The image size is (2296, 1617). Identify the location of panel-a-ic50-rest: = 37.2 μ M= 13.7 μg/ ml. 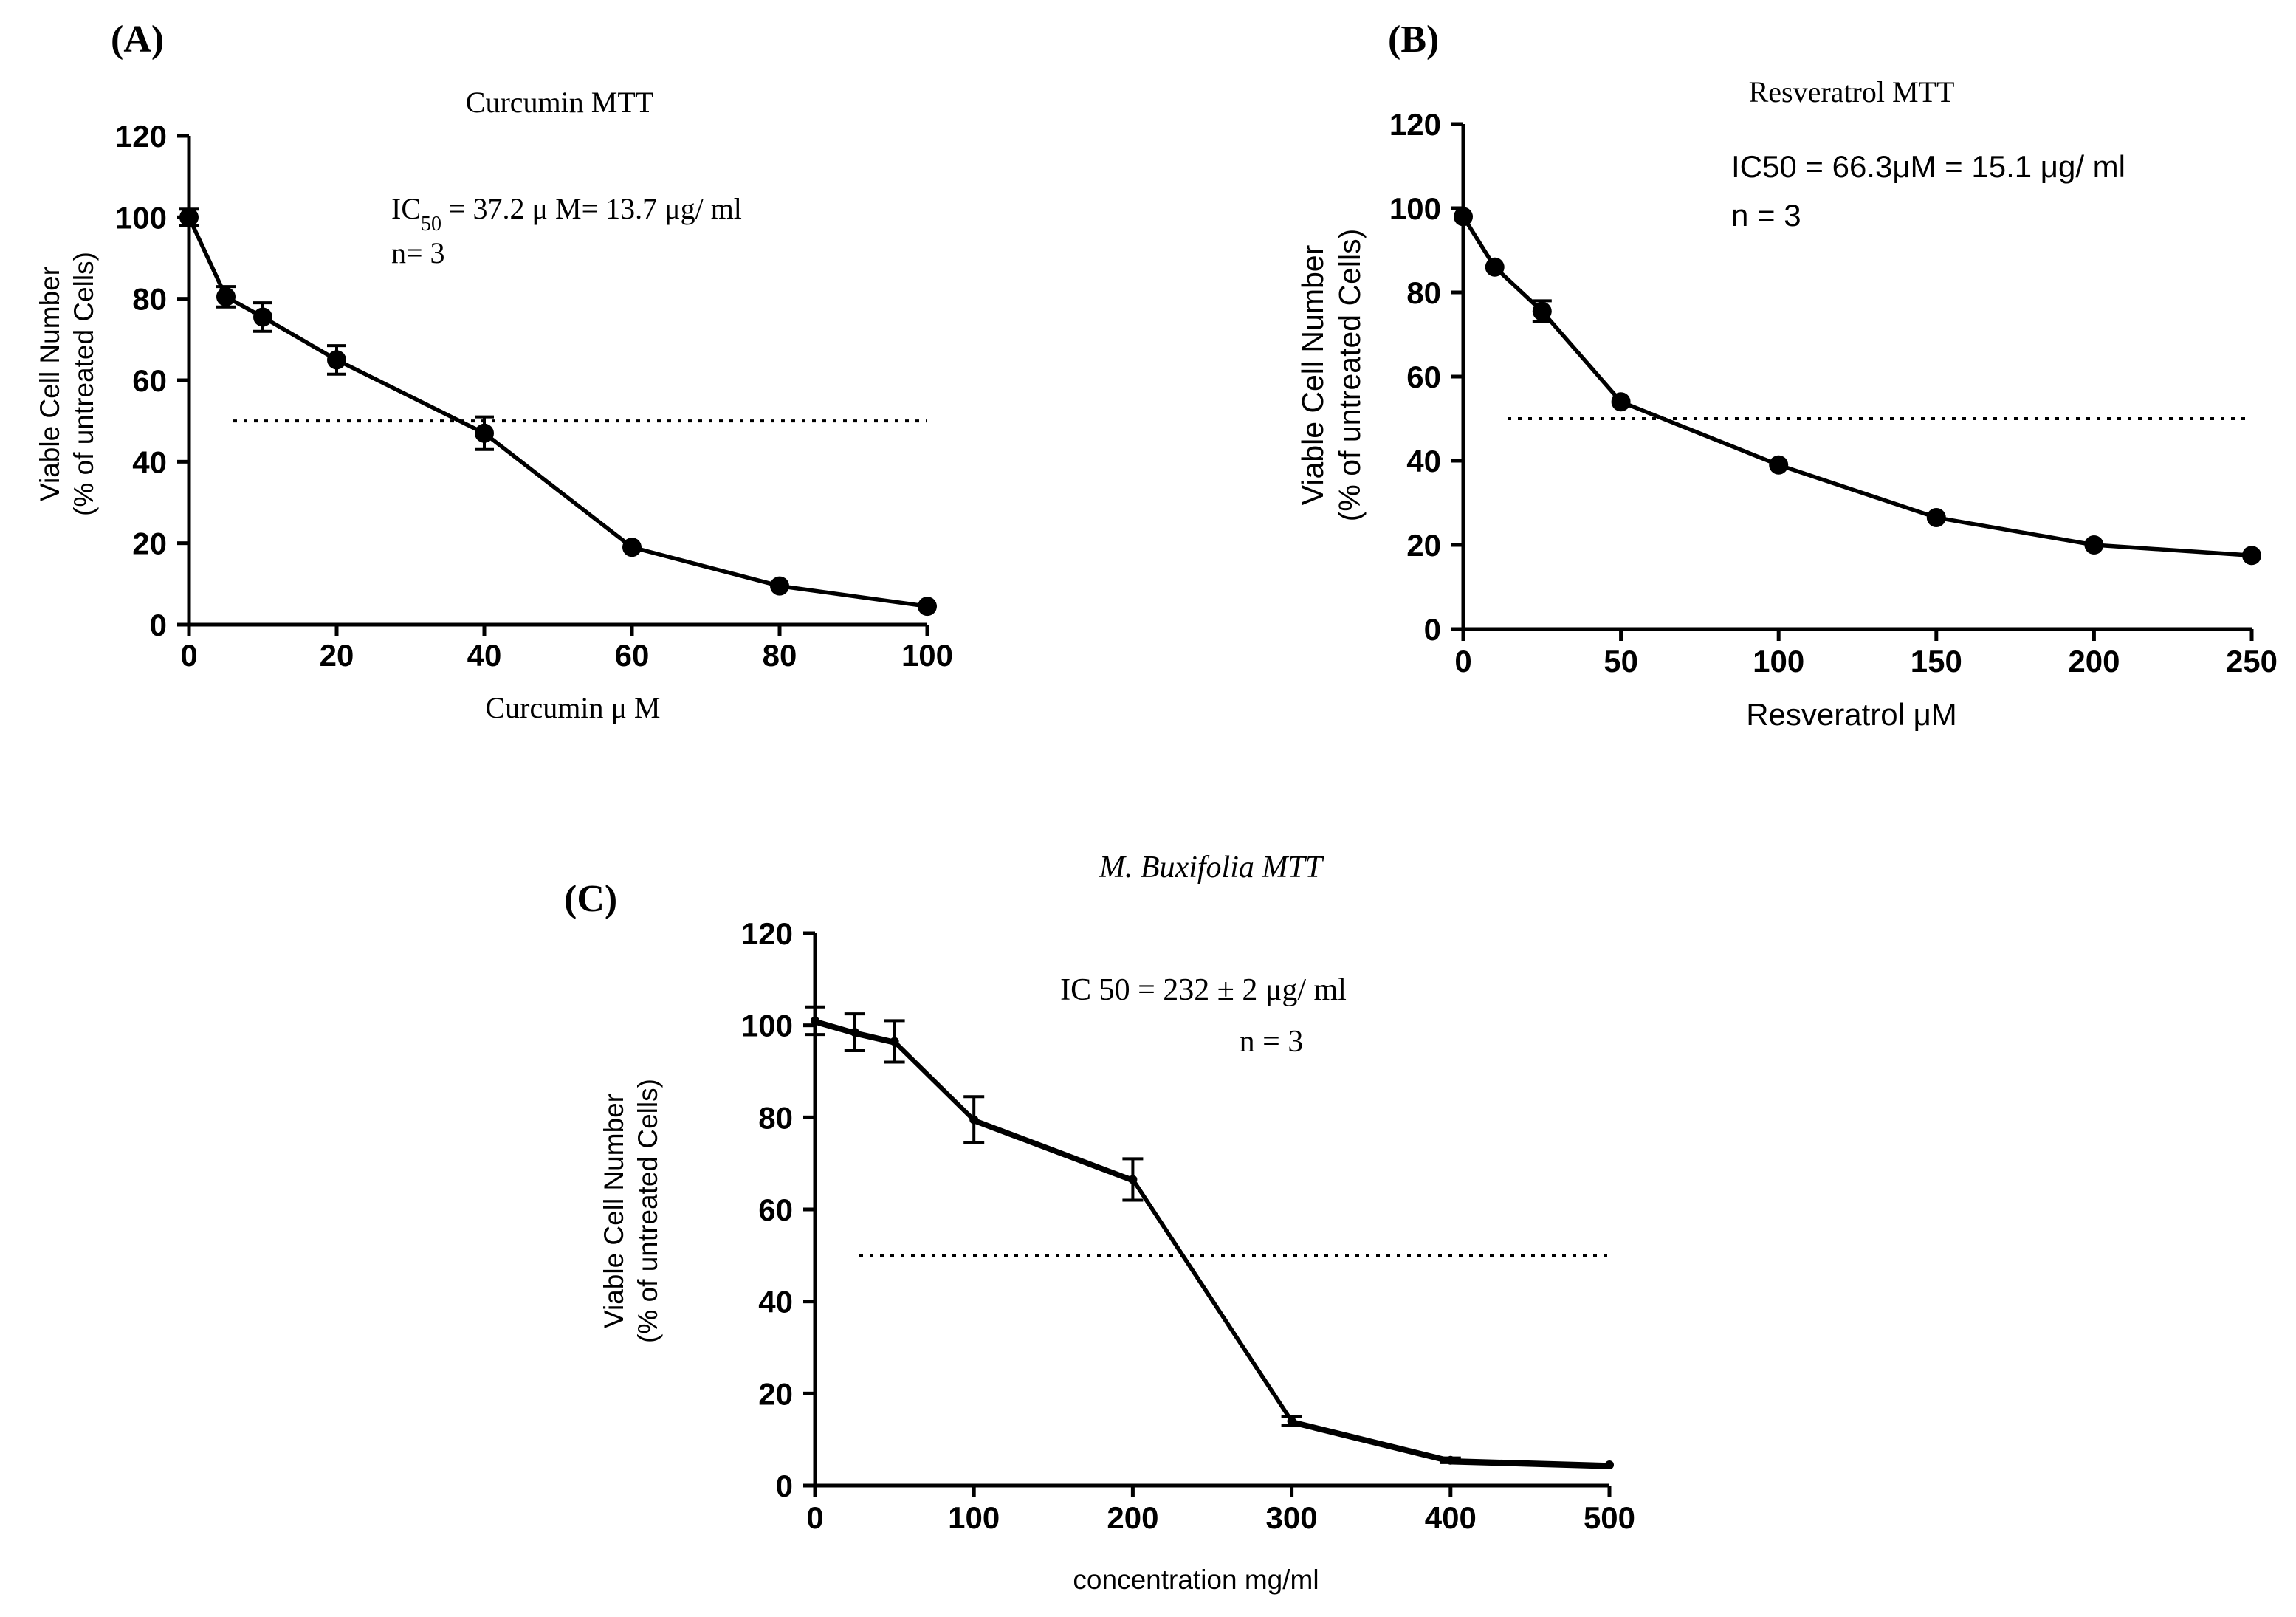
(592, 208).